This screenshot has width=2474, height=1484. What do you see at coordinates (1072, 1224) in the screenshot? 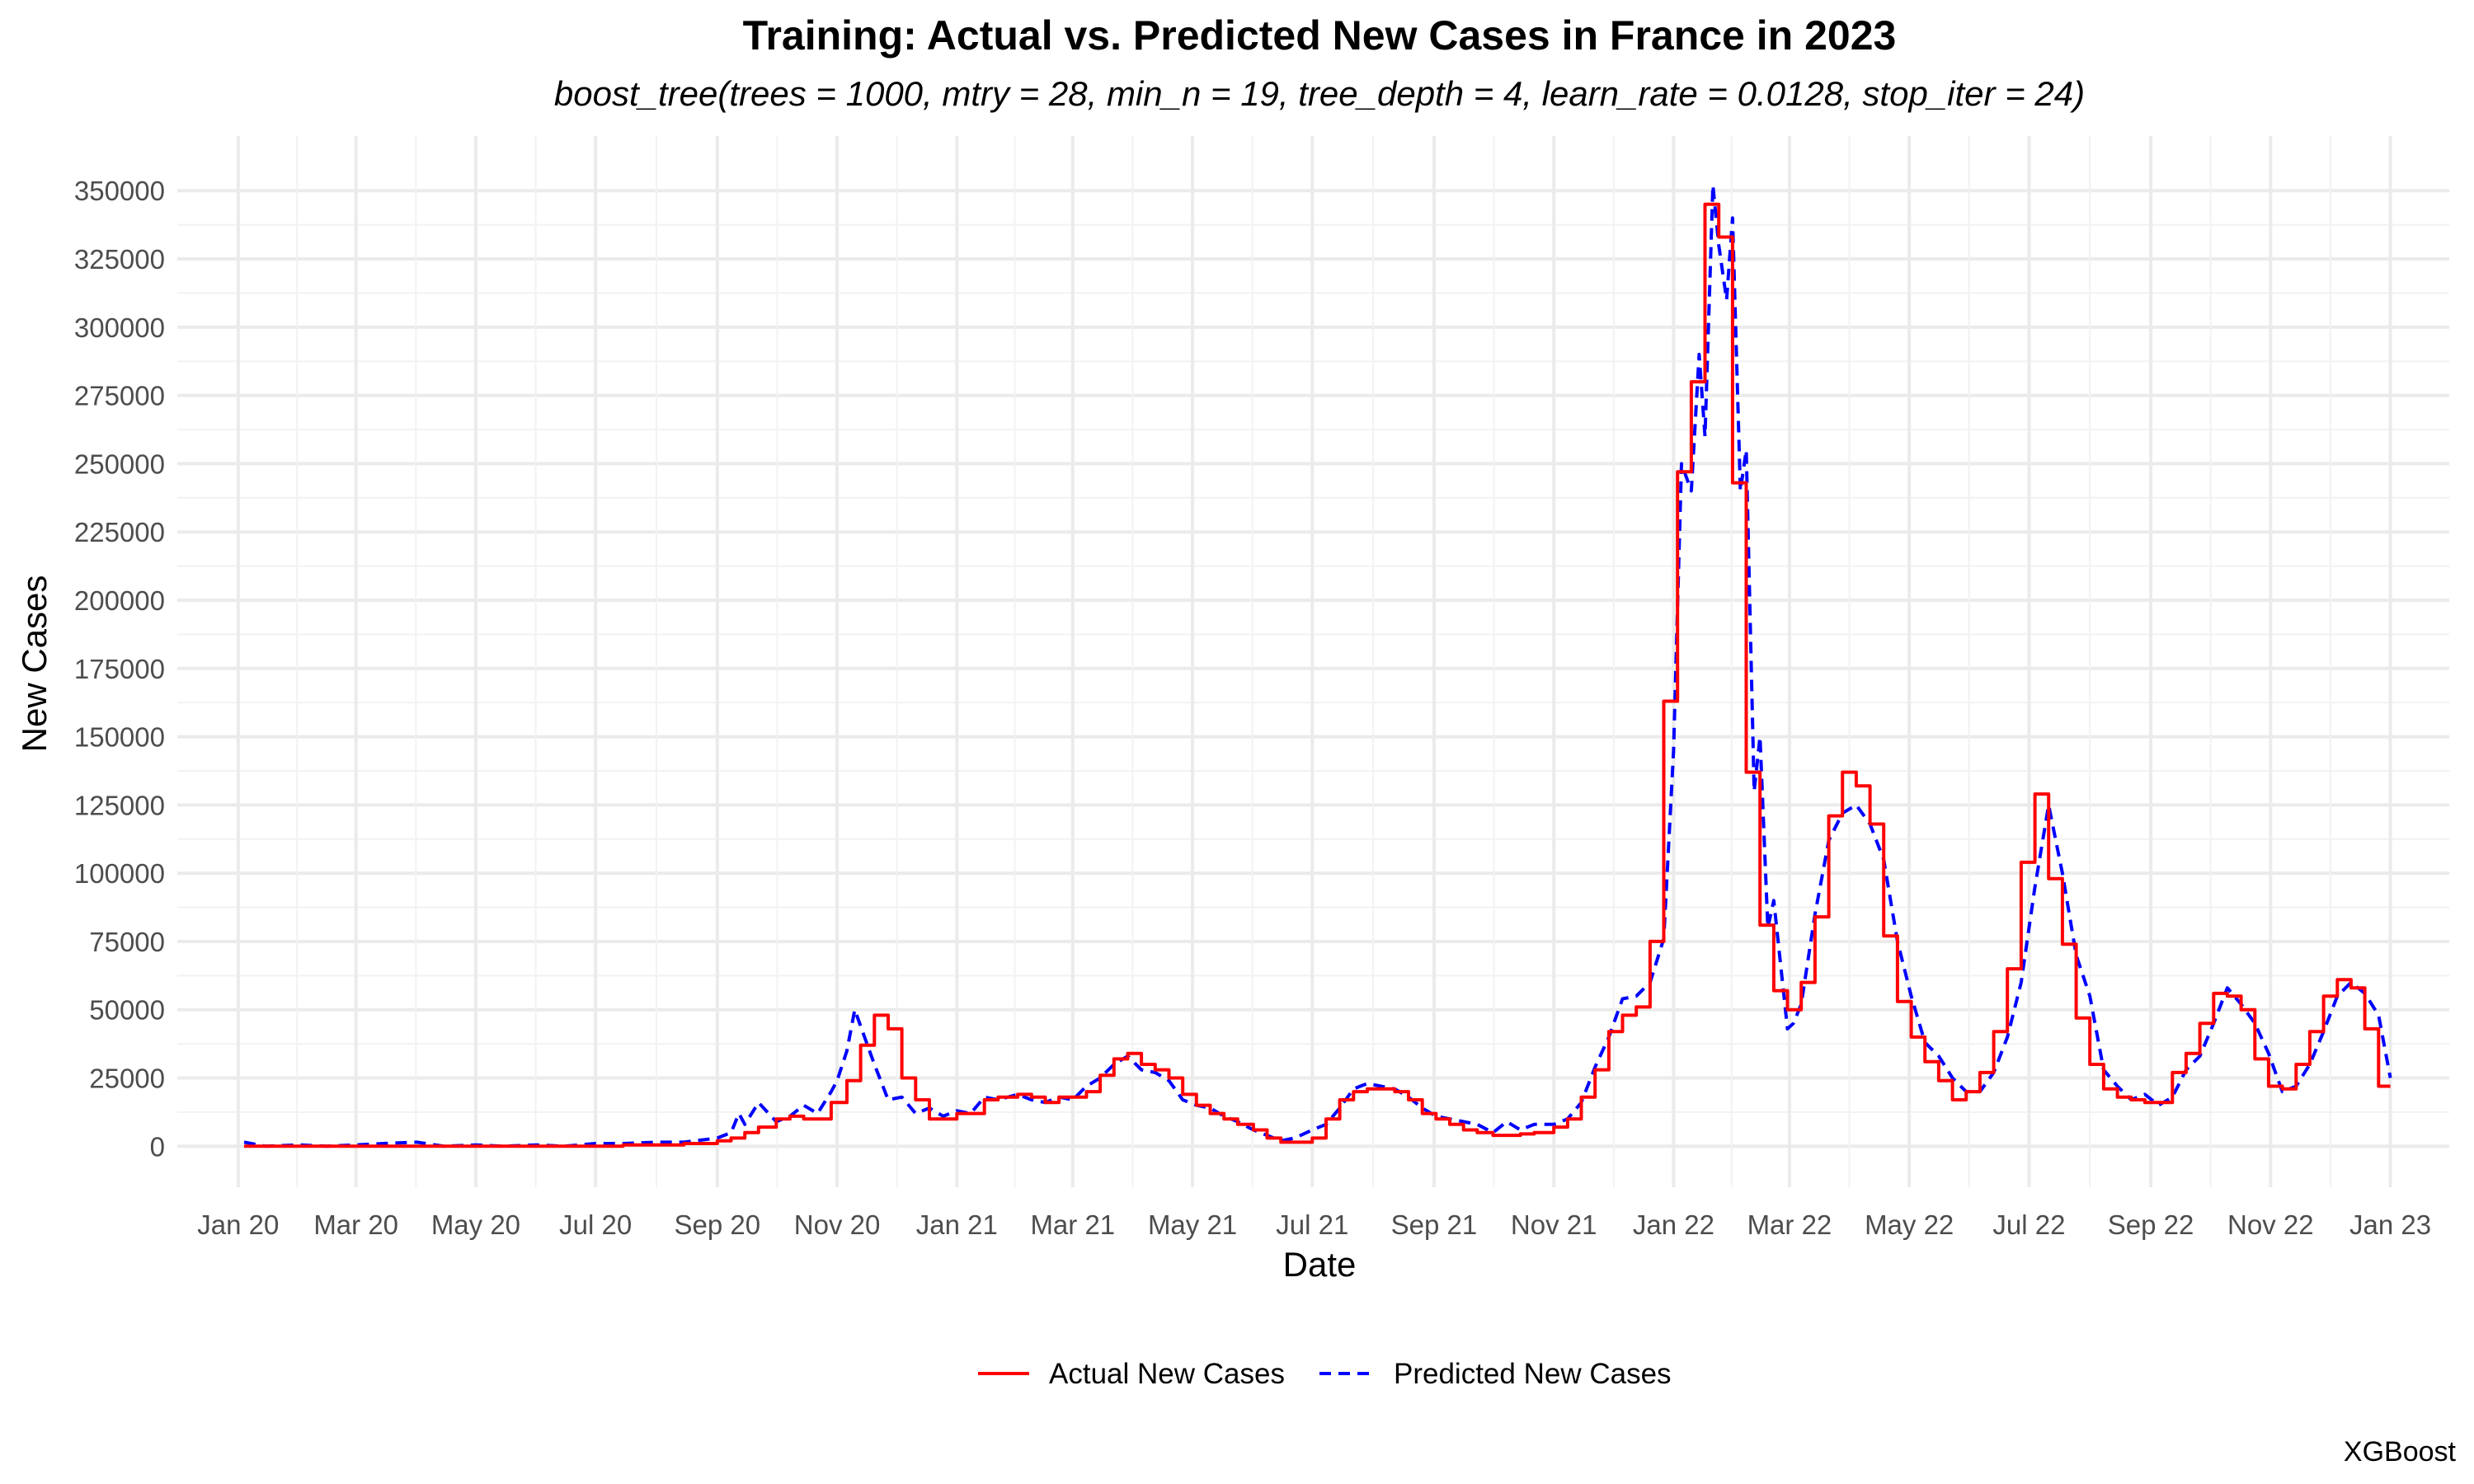
I see `x-tick-label: Mar 21` at bounding box center [1072, 1224].